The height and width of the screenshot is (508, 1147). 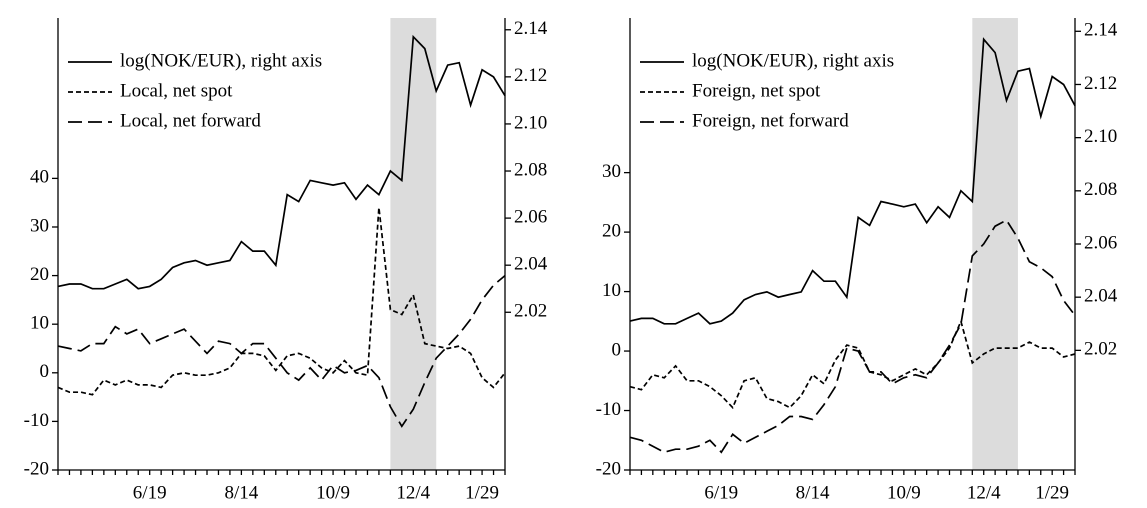 What do you see at coordinates (756, 90) in the screenshot?
I see `legend-label: Foreign, net spot` at bounding box center [756, 90].